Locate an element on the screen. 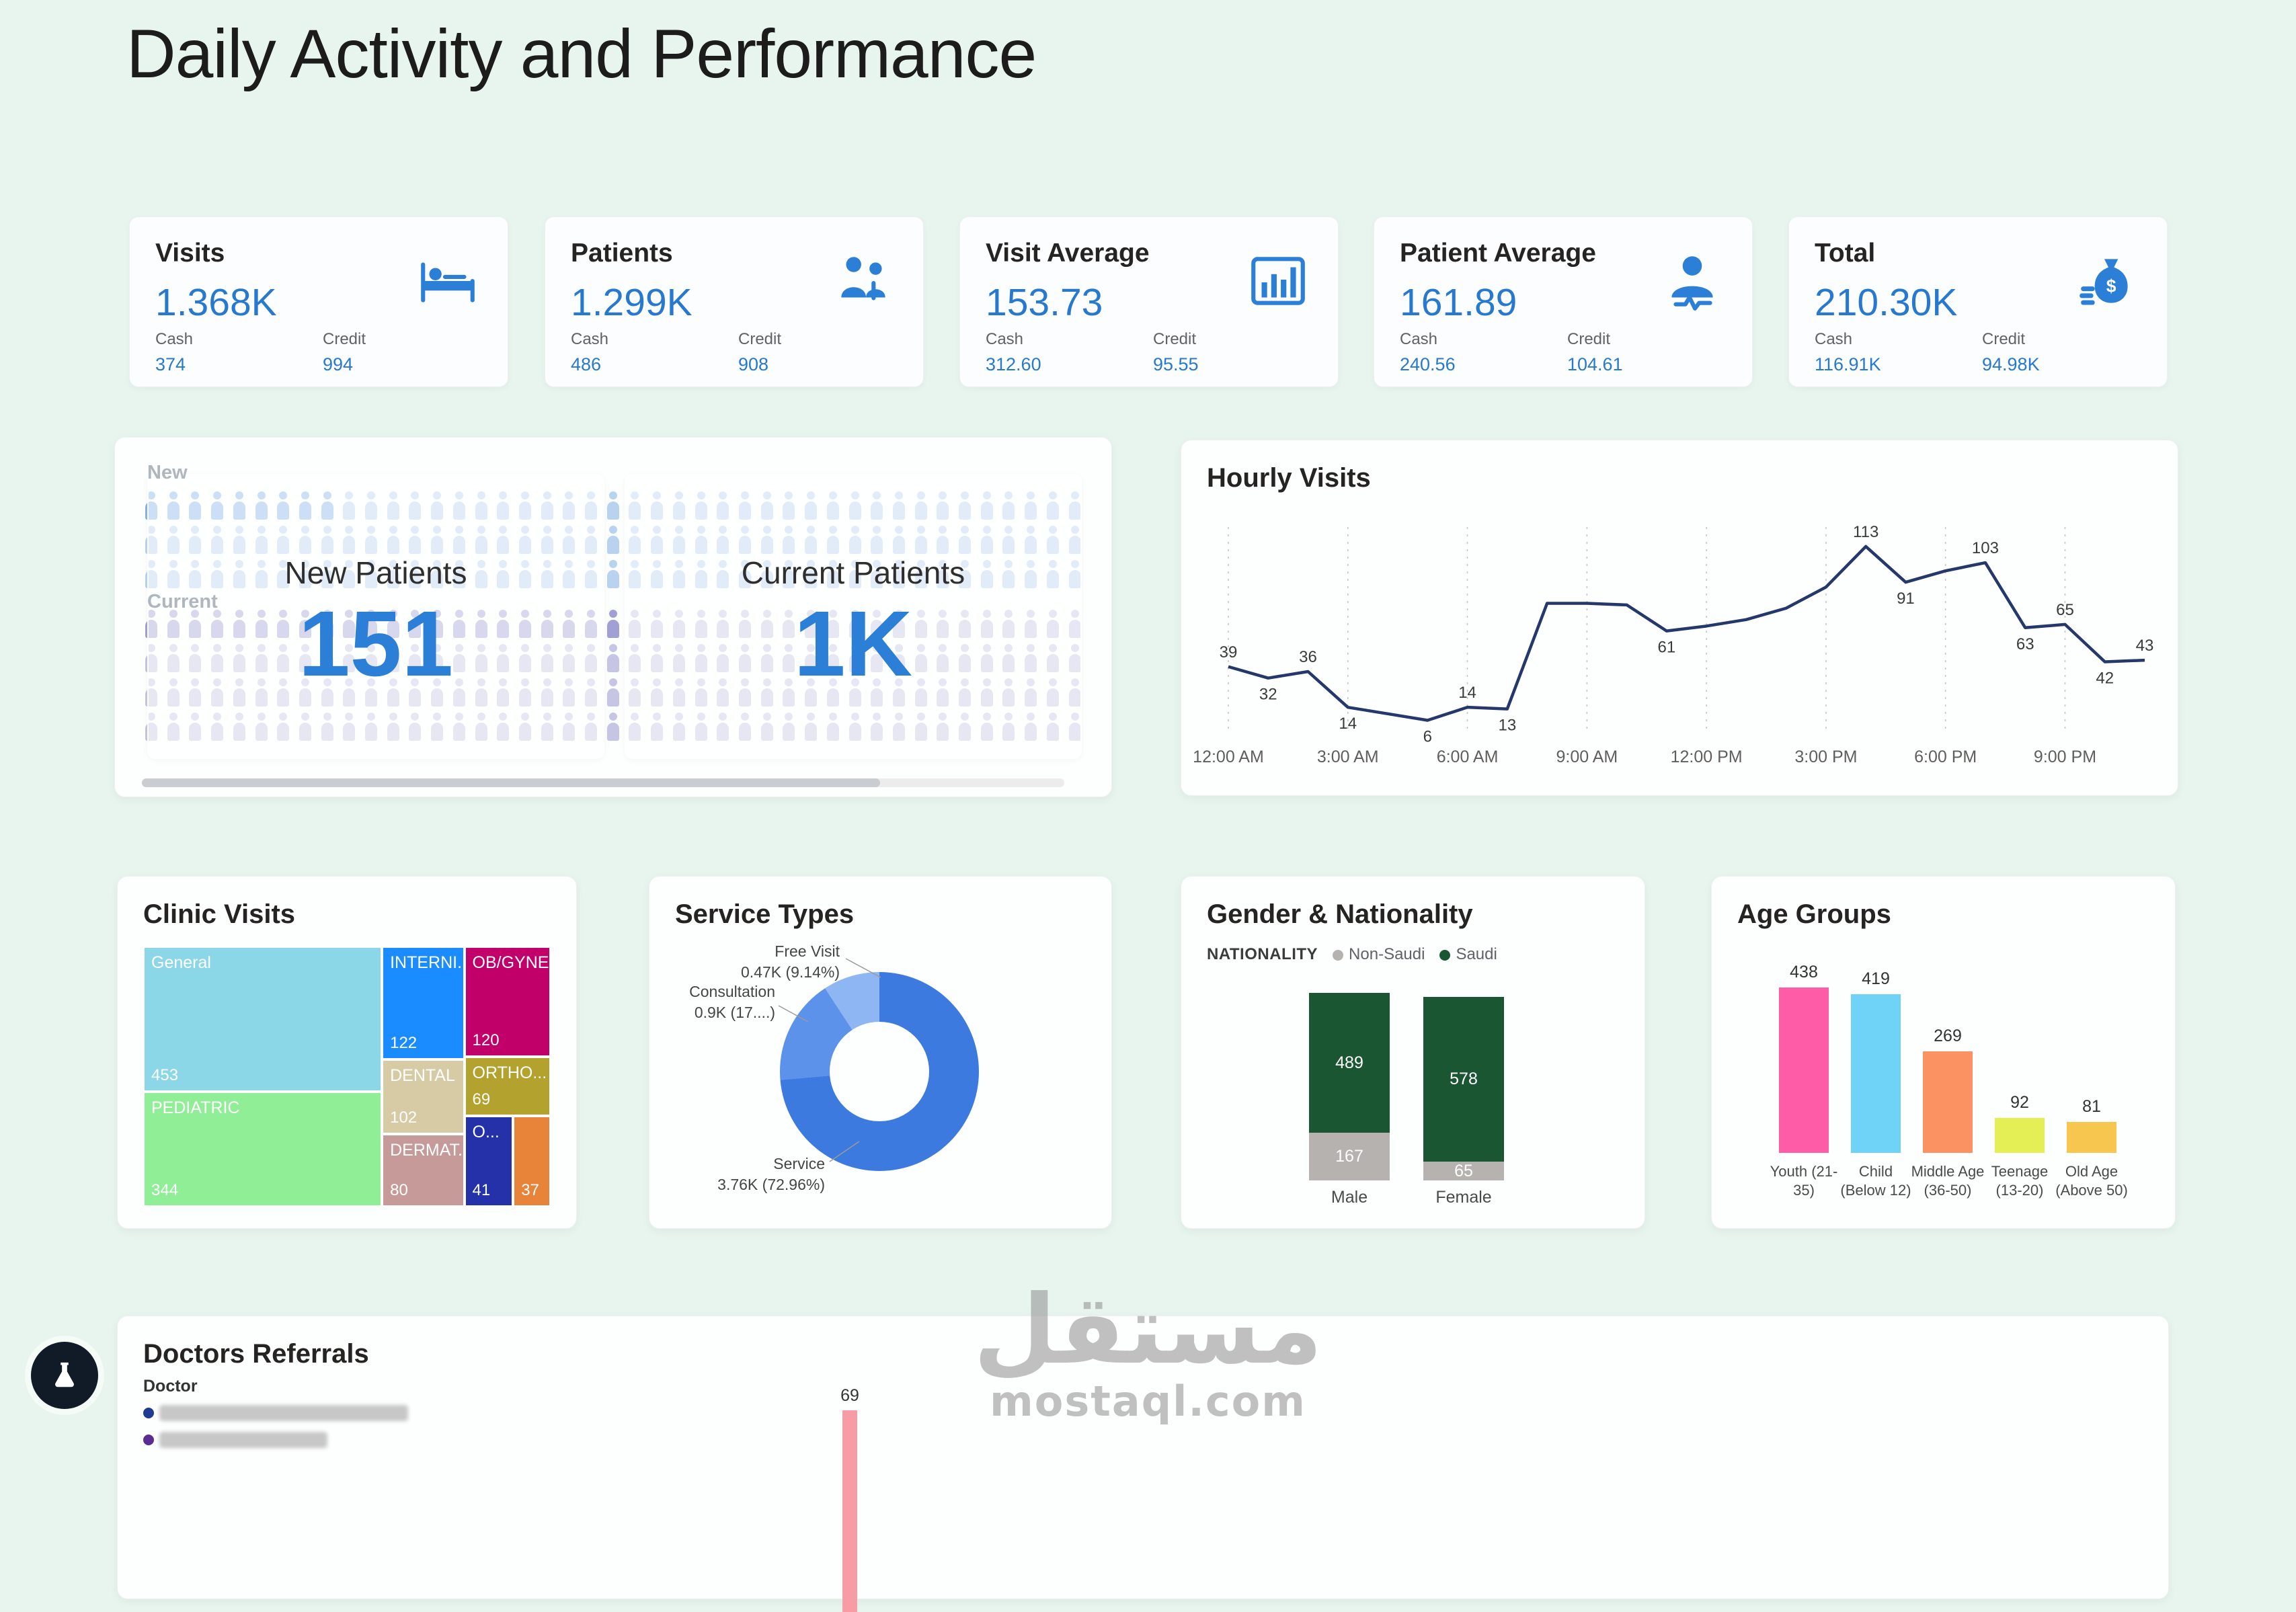 The image size is (2296, 1612). svg-text: 3:00 AM is located at coordinates (1348, 757).